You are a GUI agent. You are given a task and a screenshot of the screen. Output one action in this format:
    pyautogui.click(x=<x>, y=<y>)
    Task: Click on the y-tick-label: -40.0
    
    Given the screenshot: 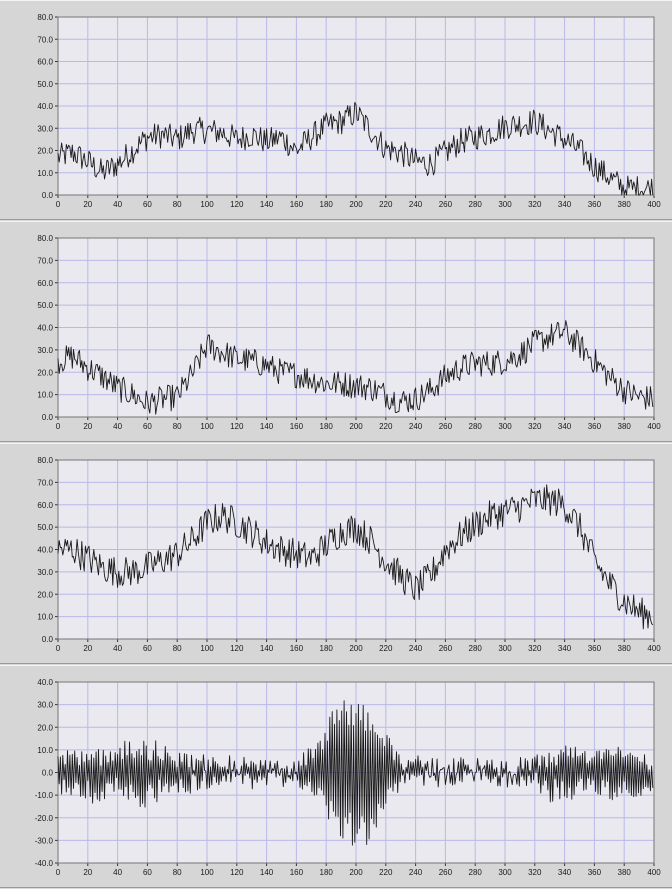 What is the action you would take?
    pyautogui.click(x=44, y=863)
    